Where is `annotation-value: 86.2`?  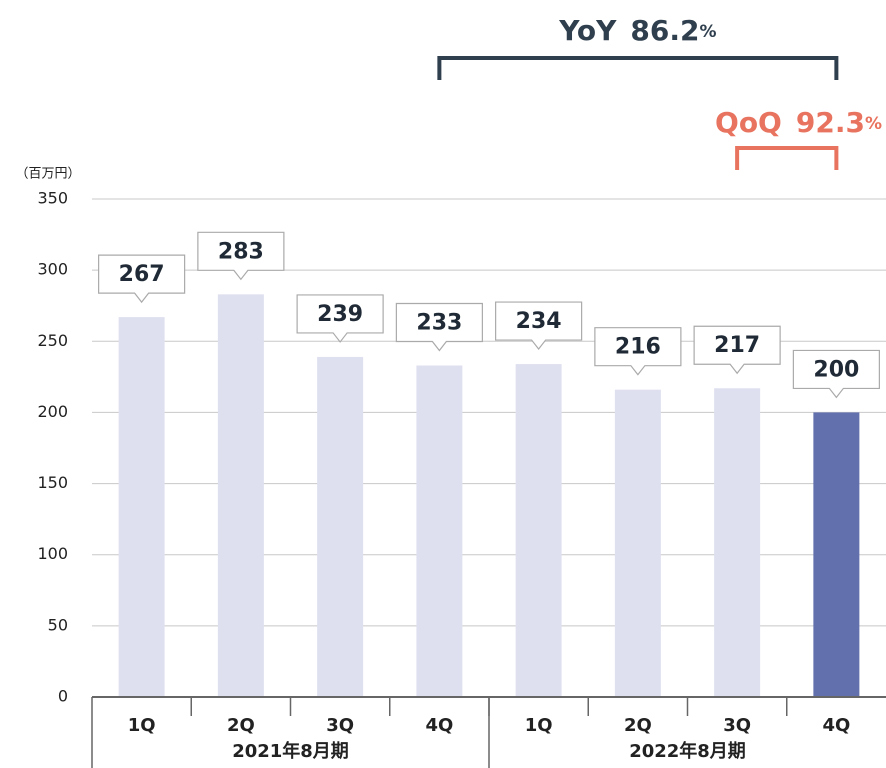 annotation-value: 86.2 is located at coordinates (664, 30).